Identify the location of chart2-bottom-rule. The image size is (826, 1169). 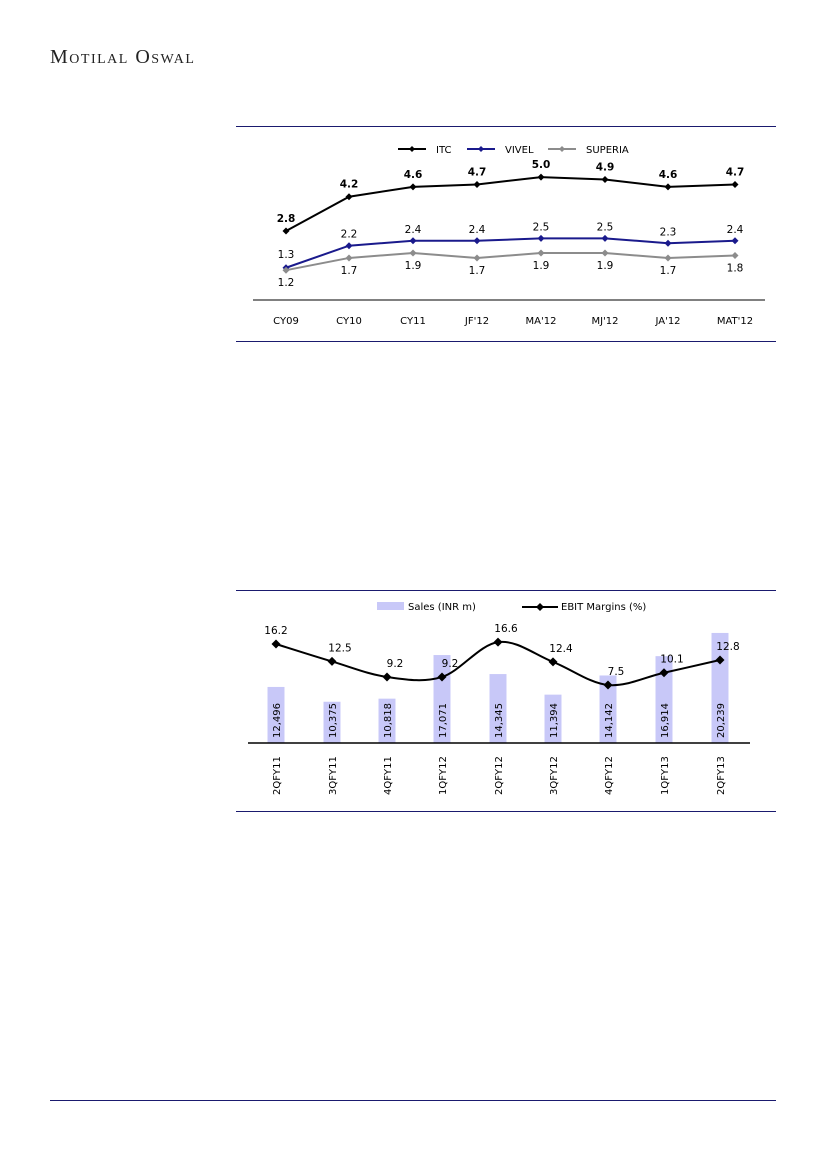
(506, 811).